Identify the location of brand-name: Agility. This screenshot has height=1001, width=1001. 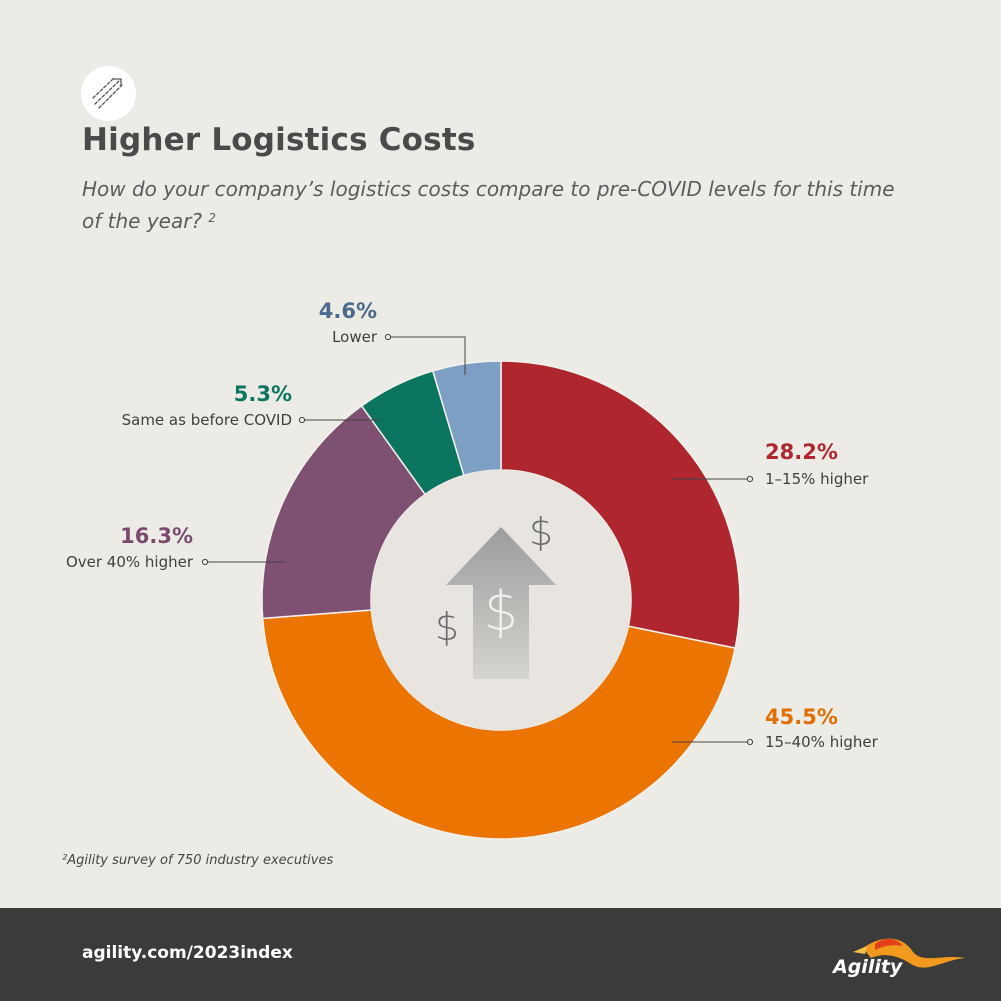
(868, 967).